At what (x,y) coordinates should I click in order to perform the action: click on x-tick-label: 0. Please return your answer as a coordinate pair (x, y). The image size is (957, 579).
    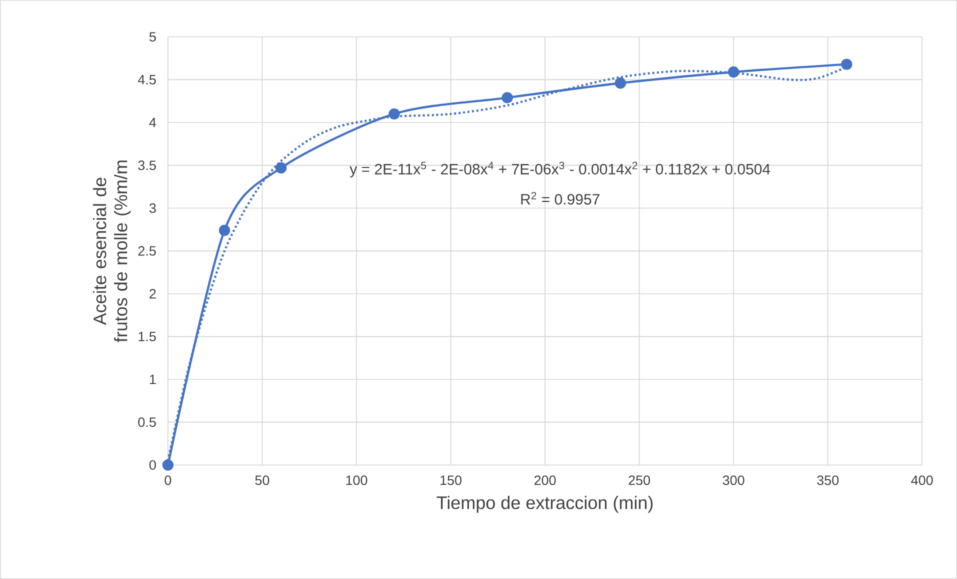
    Looking at the image, I should click on (168, 481).